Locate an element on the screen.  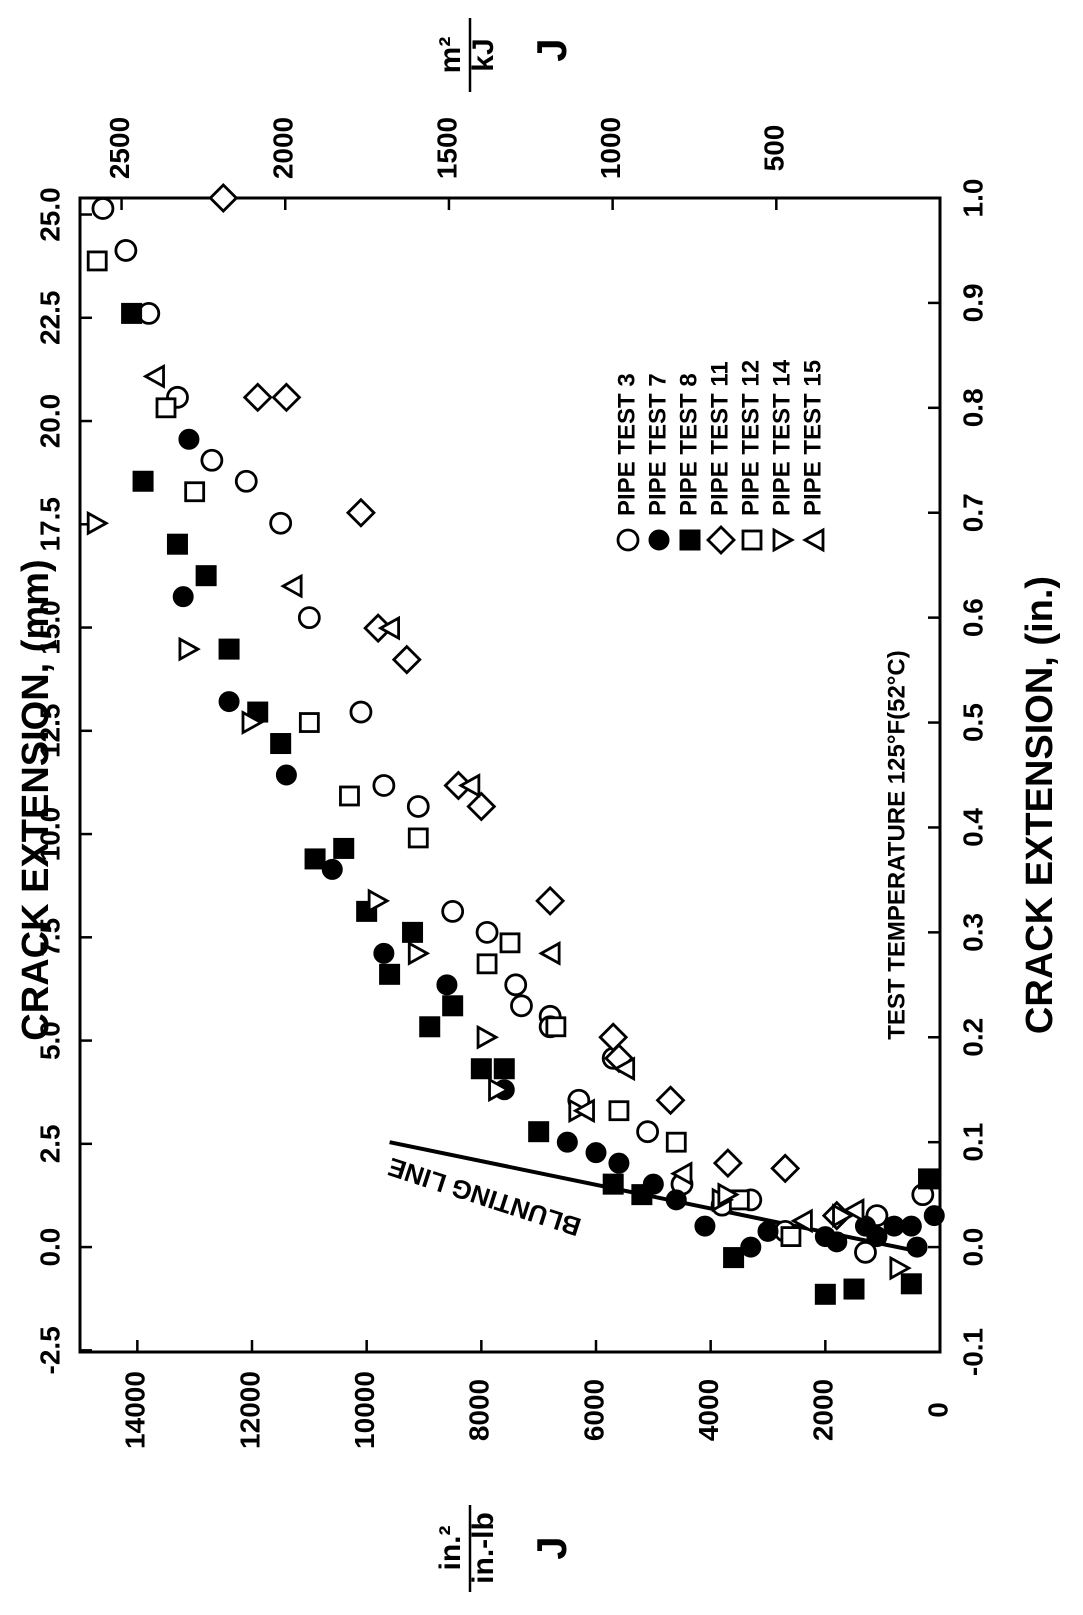
blunting-line-label: BLUNTING LINE is located at coordinates (484, 1197).